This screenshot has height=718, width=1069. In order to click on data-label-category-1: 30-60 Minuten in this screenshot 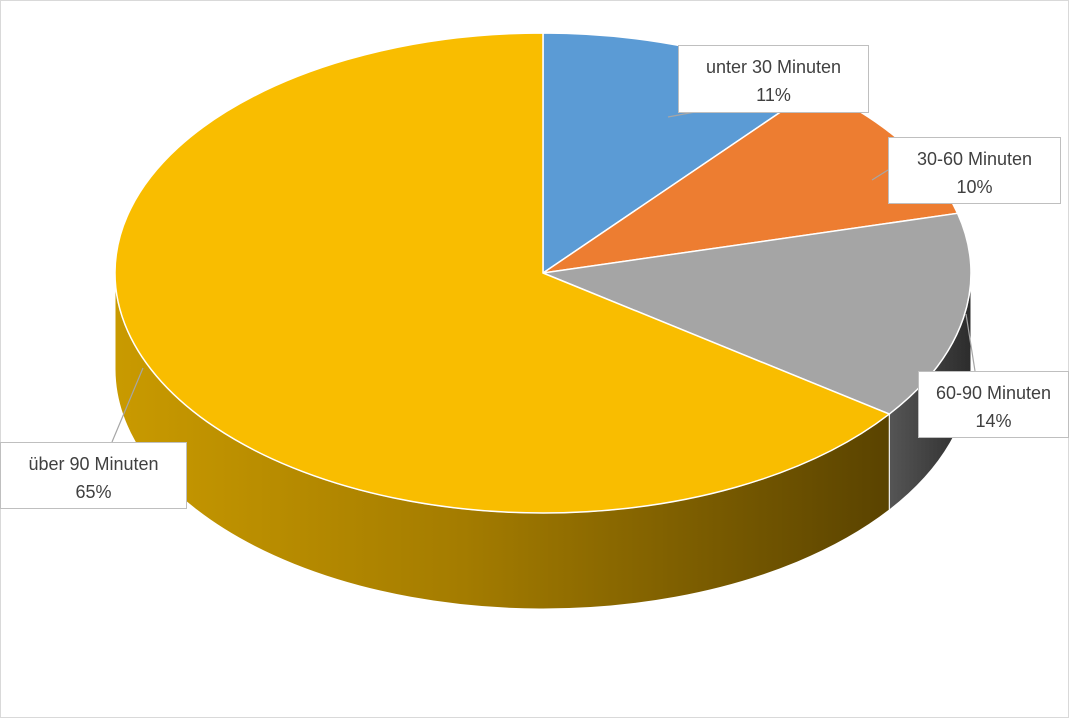, I will do `click(974, 159)`.